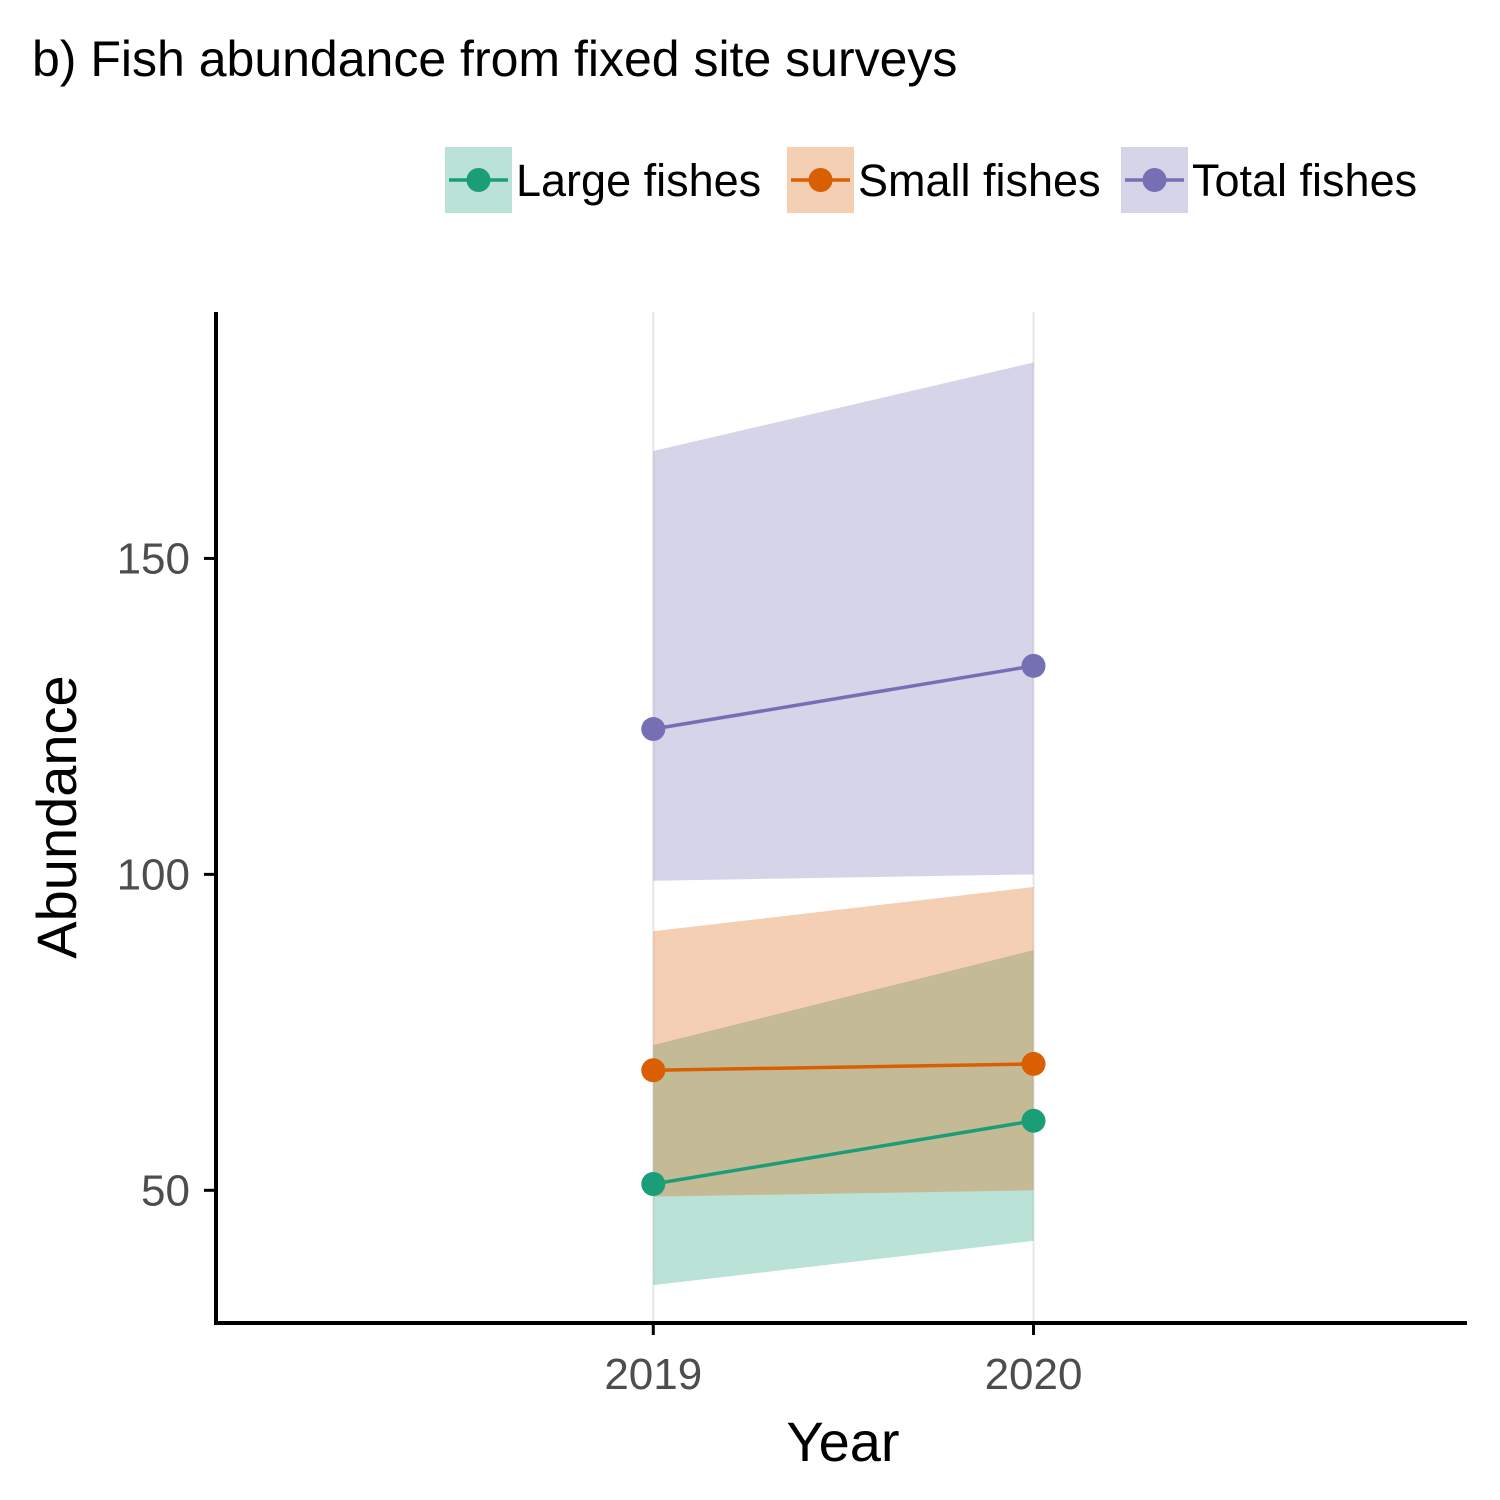  What do you see at coordinates (820, 180) in the screenshot?
I see `legend-marker-small-fishes` at bounding box center [820, 180].